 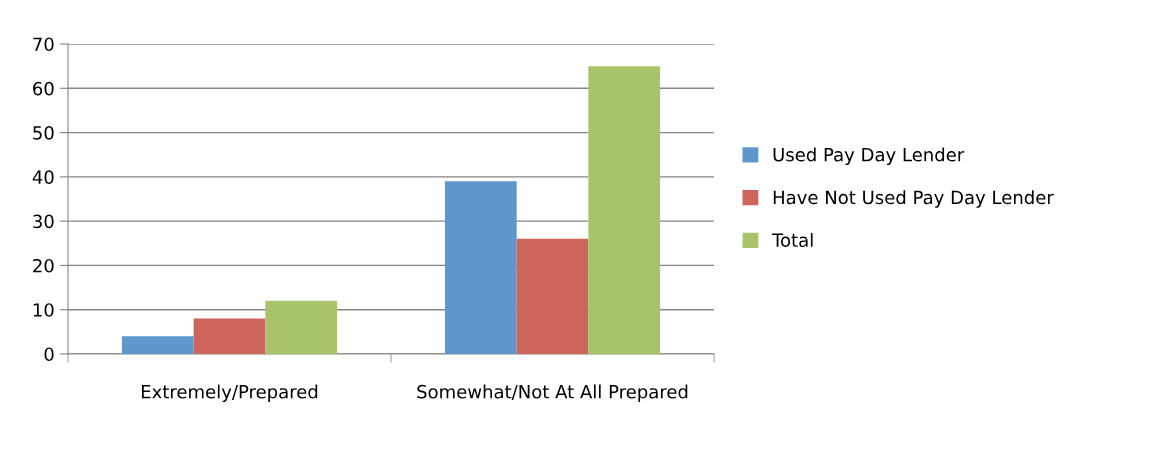 I want to click on y-tick-label: 40, so click(x=43, y=177).